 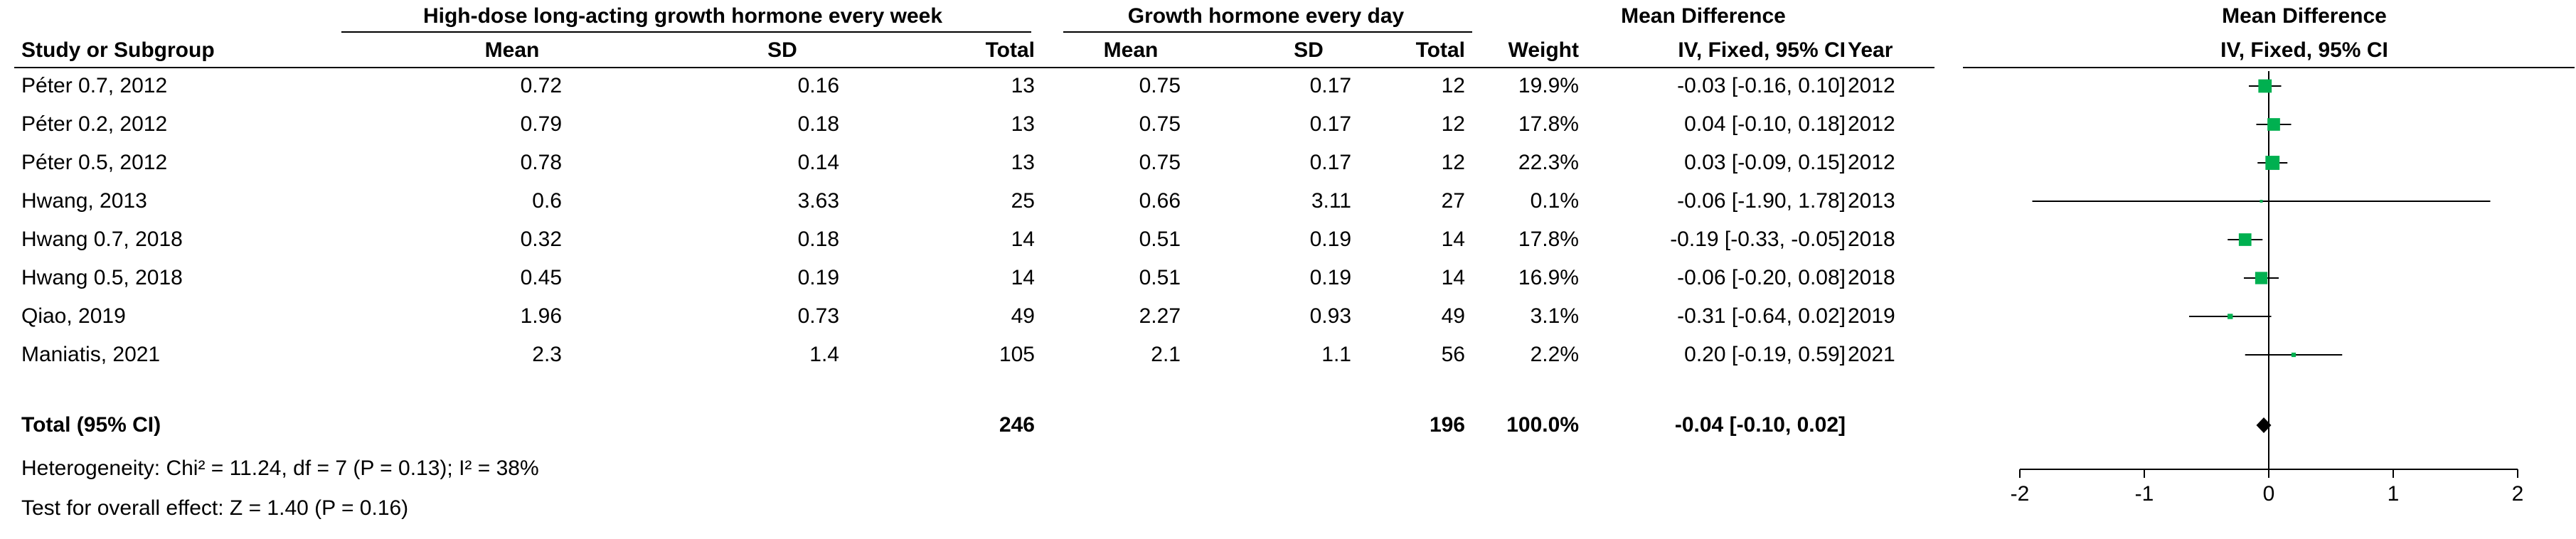 What do you see at coordinates (2304, 16) in the screenshot?
I see `plot-title: Mean Difference` at bounding box center [2304, 16].